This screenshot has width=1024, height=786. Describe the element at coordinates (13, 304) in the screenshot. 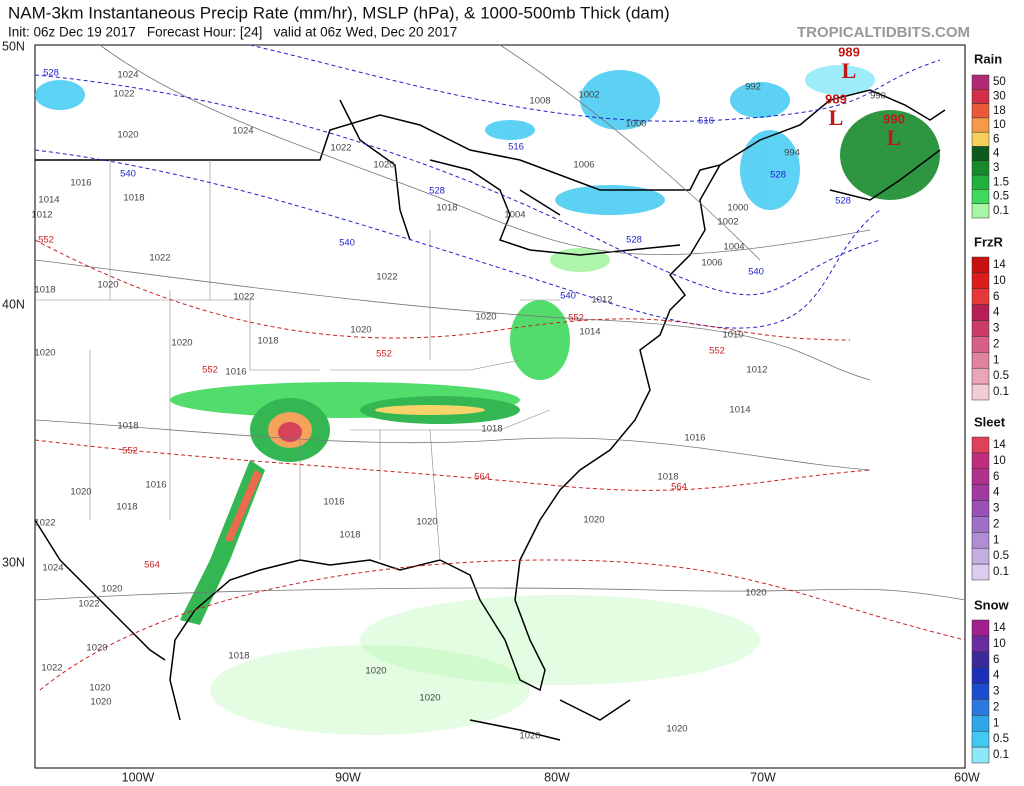

I see `lat-label: 40N` at that location.